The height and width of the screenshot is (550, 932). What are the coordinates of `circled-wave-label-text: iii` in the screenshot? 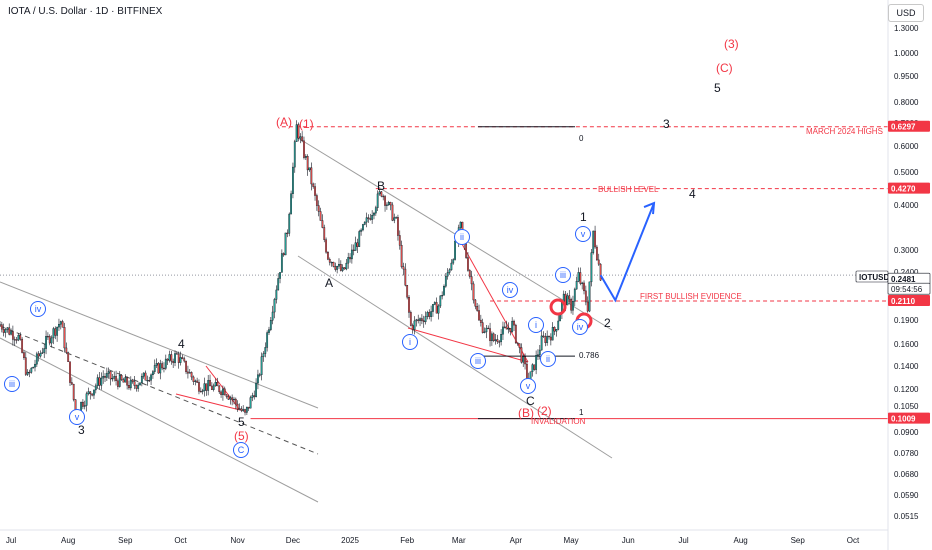 It's located at (478, 361).